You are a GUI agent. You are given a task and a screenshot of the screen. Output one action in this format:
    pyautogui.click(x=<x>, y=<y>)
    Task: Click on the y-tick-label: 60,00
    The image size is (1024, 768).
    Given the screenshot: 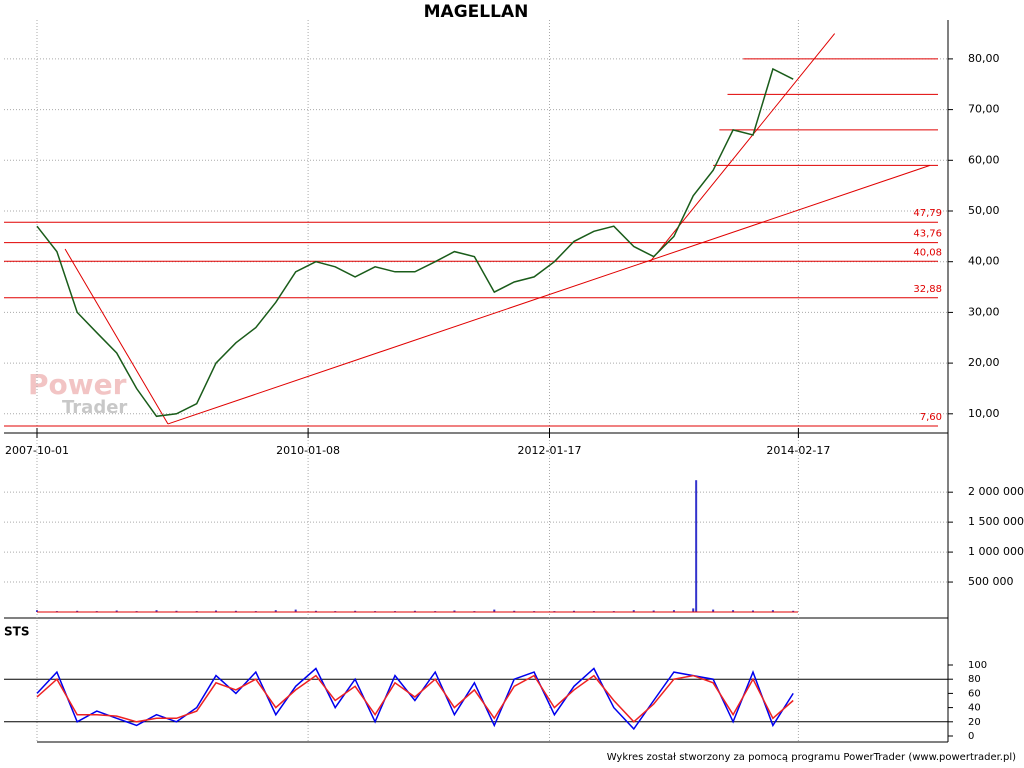 What is the action you would take?
    pyautogui.click(x=984, y=159)
    